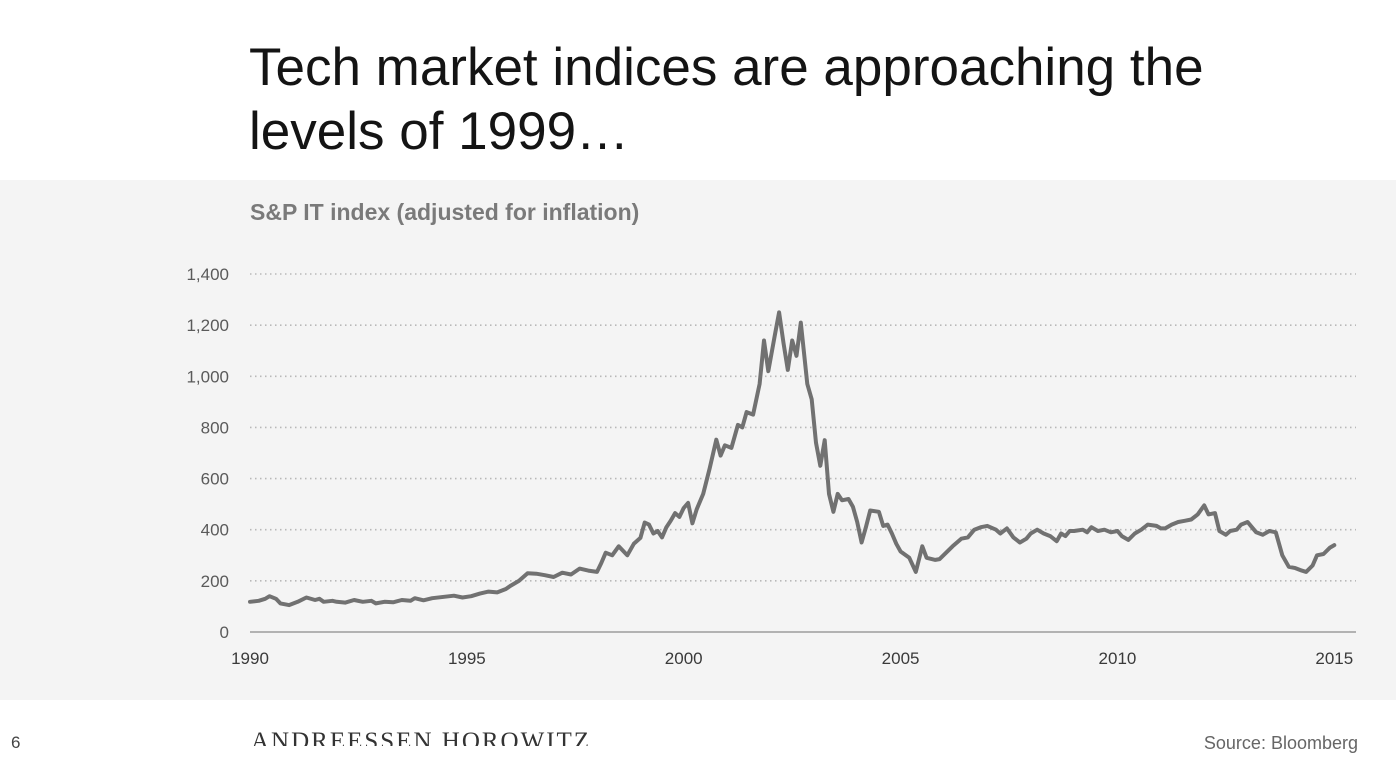 Image resolution: width=1396 pixels, height=762 pixels. I want to click on x-tick-label-2010: 2010, so click(1118, 658).